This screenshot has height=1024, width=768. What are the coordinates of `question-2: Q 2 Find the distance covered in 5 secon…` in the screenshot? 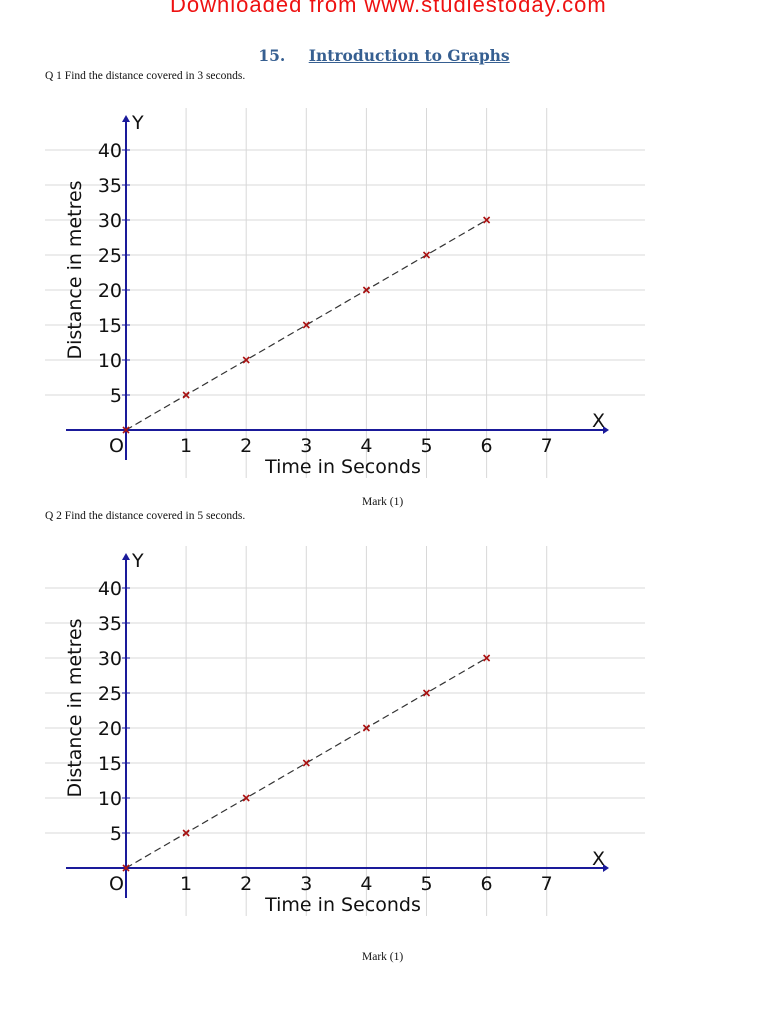 It's located at (145, 516).